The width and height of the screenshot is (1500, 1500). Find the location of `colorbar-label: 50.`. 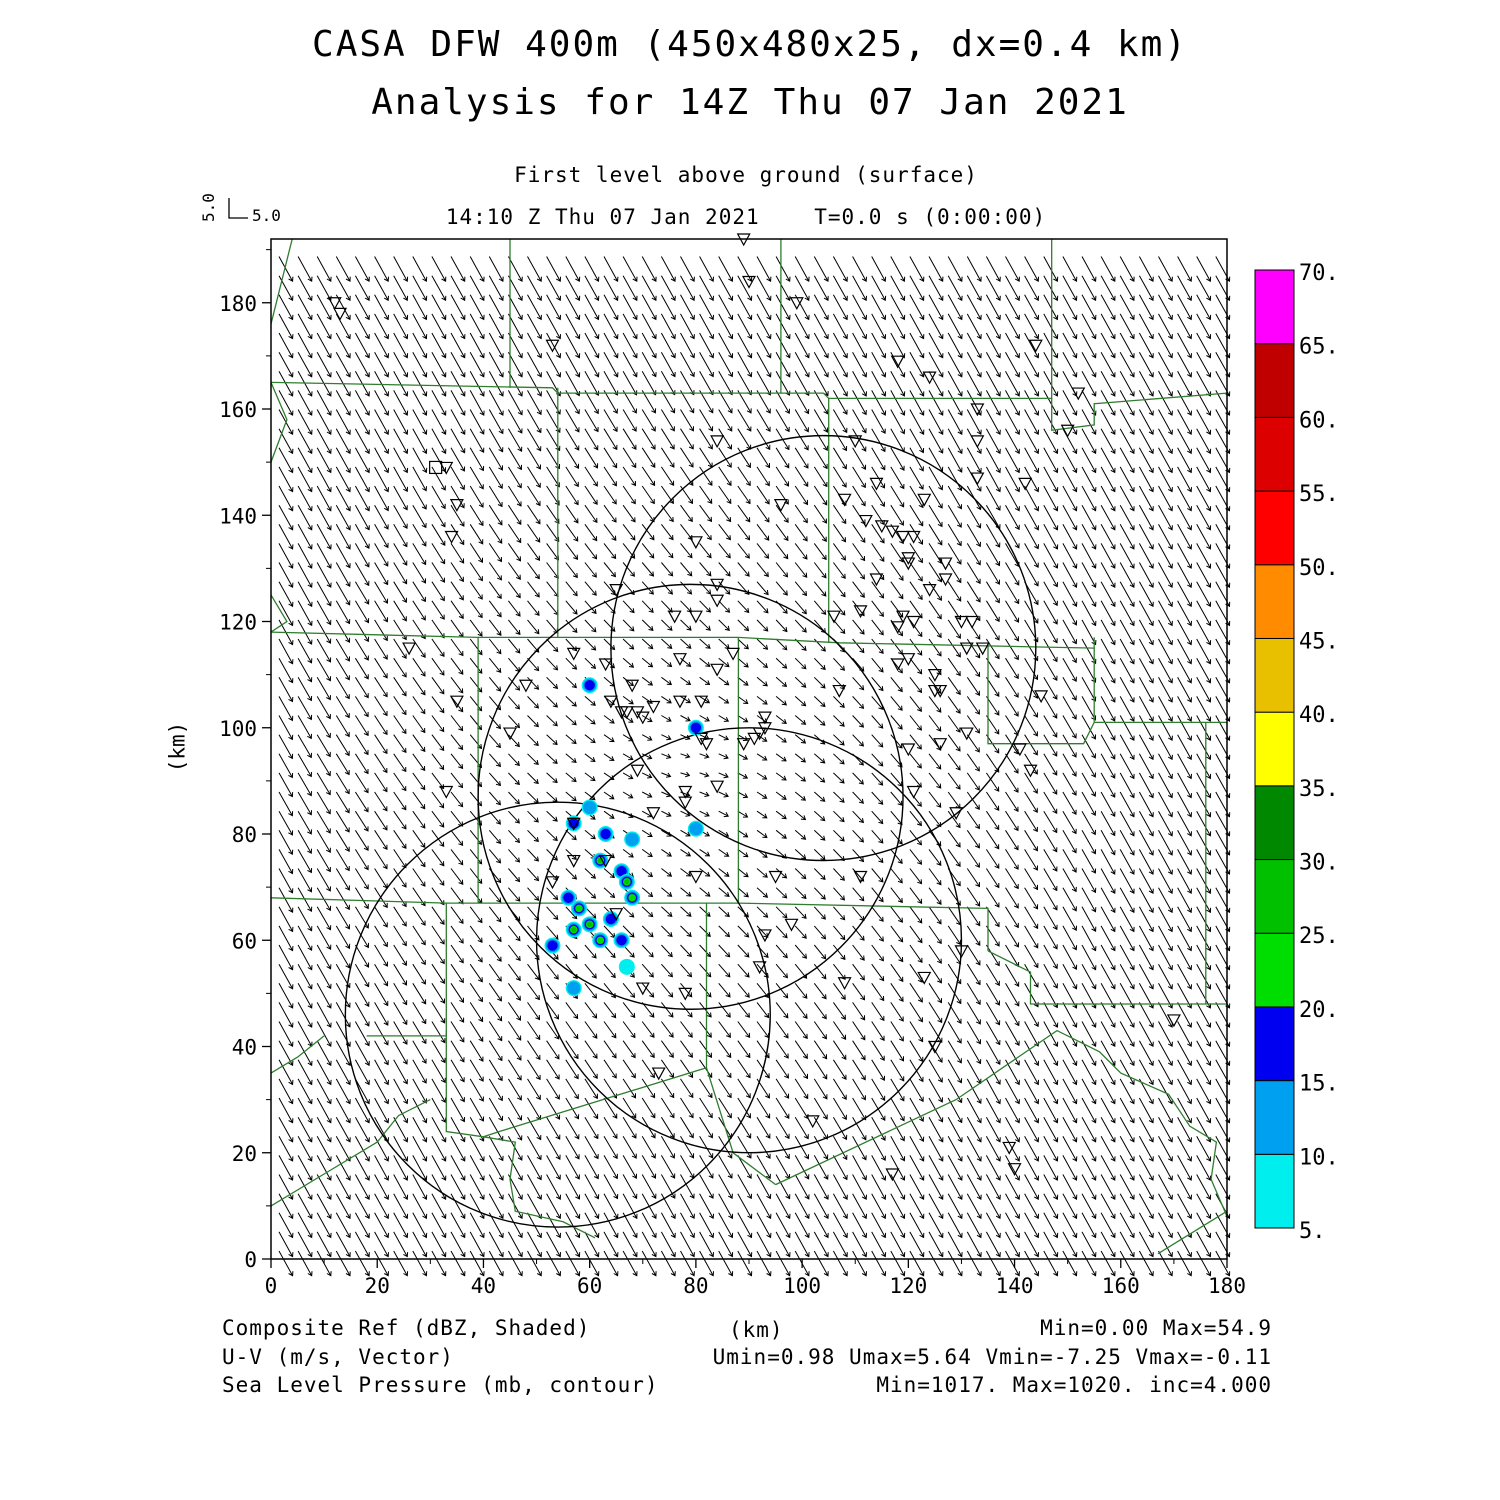

colorbar-label: 50. is located at coordinates (1319, 568).